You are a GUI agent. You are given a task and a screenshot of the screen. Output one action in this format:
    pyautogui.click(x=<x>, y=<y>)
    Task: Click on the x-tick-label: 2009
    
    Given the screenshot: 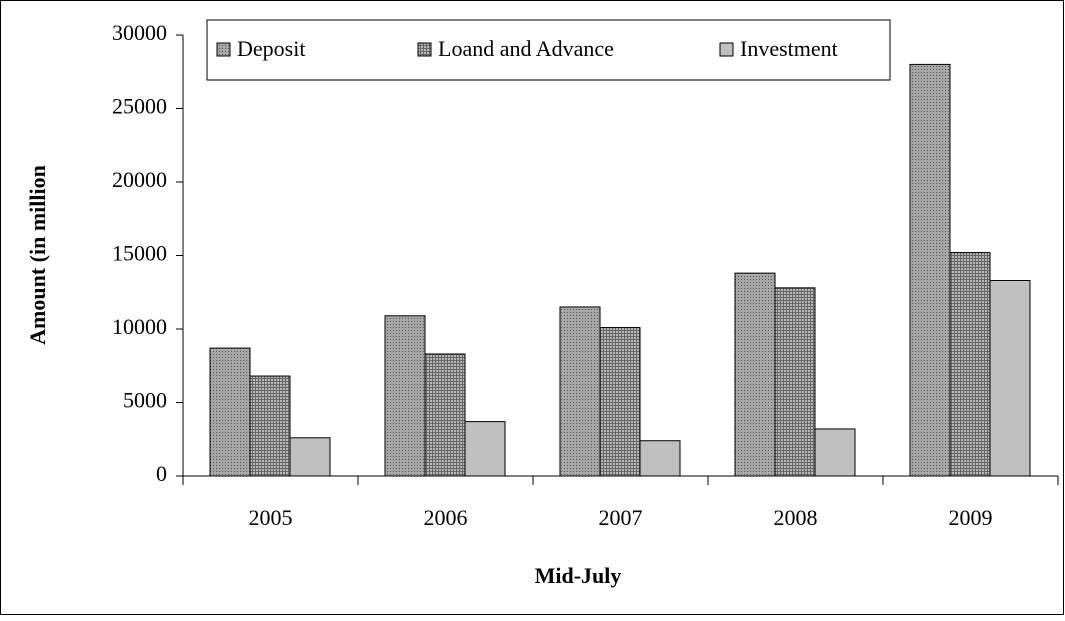 What is the action you would take?
    pyautogui.click(x=971, y=517)
    